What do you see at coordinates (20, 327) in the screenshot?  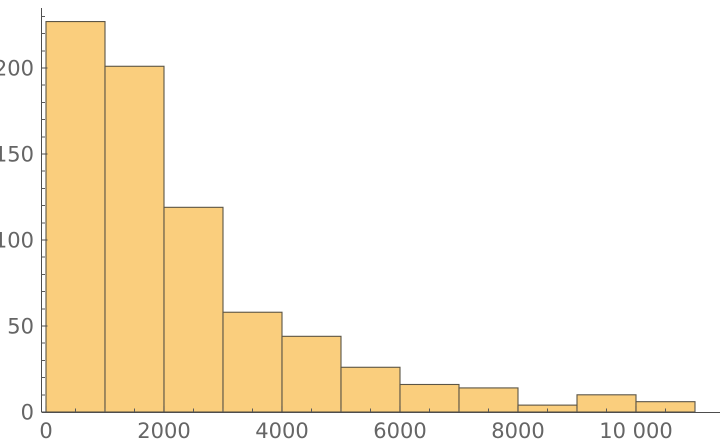 I see `y-axis-tick-label: 50` at bounding box center [20, 327].